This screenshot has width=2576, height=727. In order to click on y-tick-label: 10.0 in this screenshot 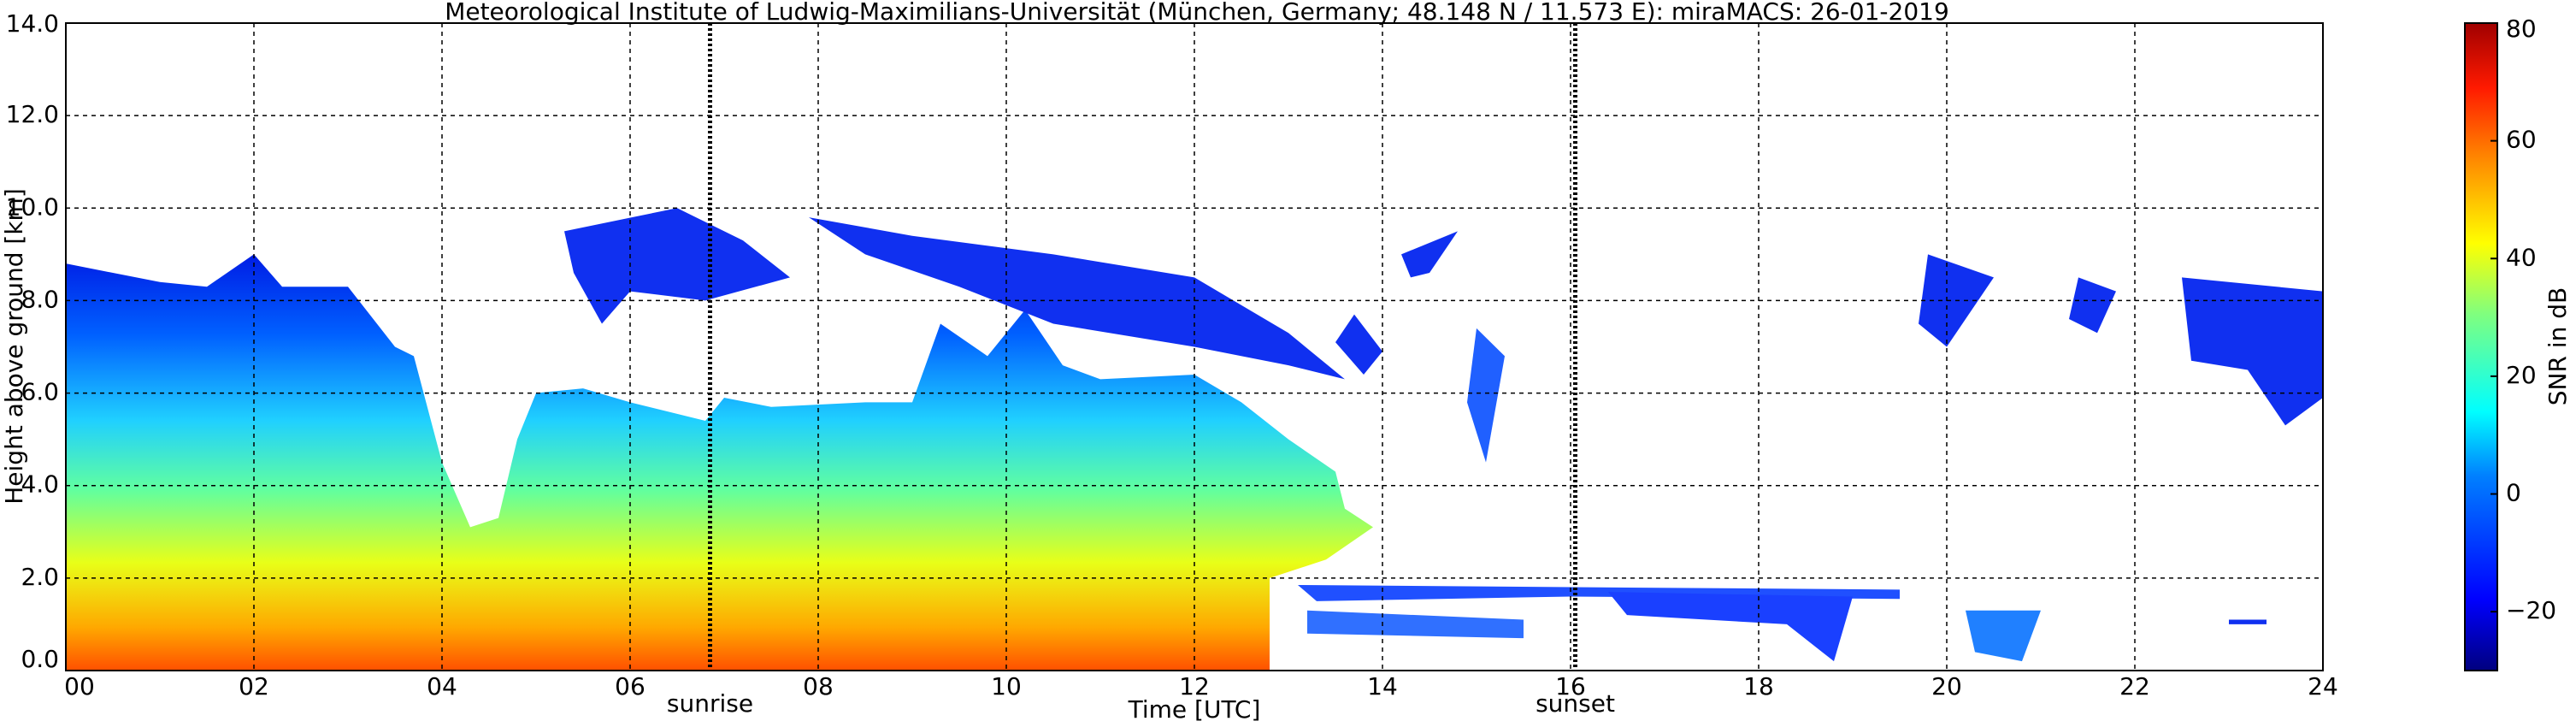, I will do `click(32, 206)`.